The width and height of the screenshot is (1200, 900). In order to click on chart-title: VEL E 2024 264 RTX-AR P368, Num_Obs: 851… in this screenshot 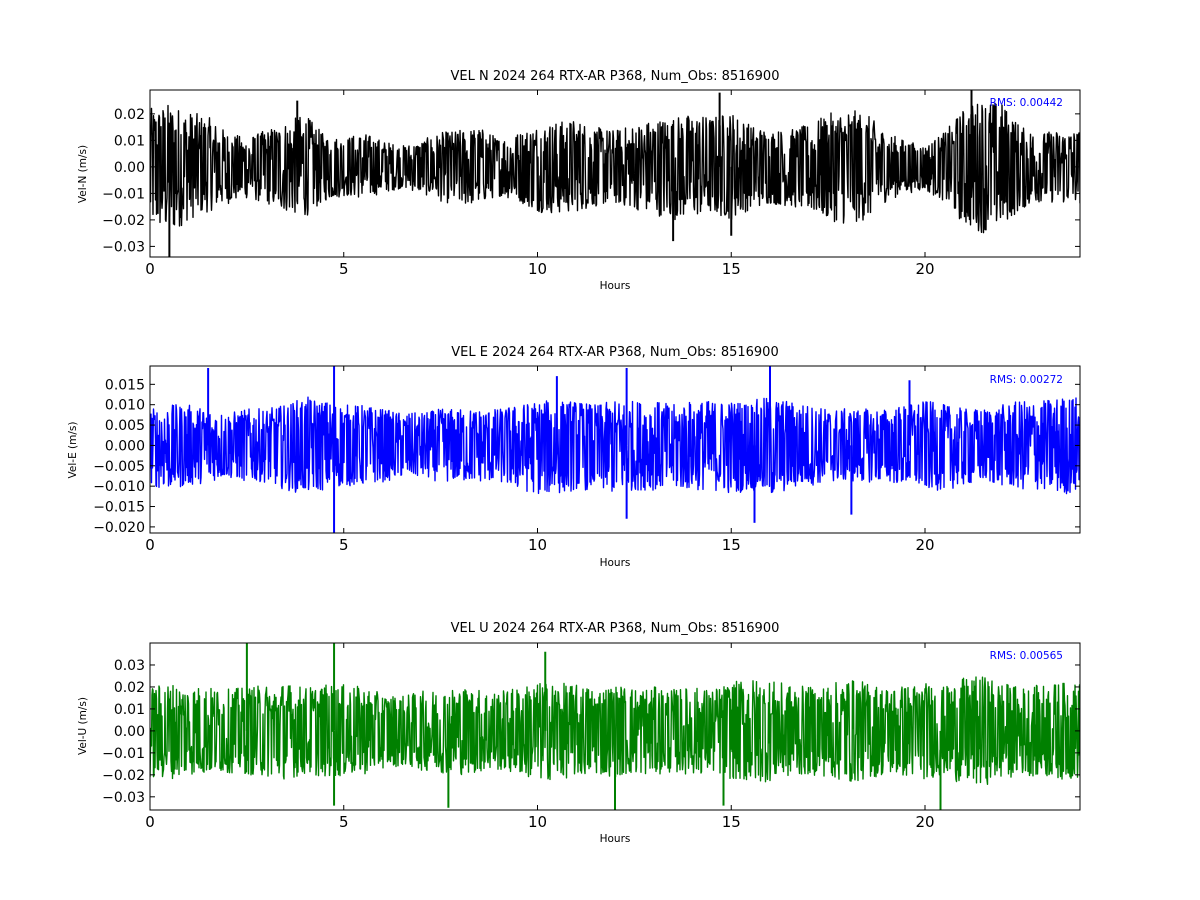, I will do `click(614, 352)`.